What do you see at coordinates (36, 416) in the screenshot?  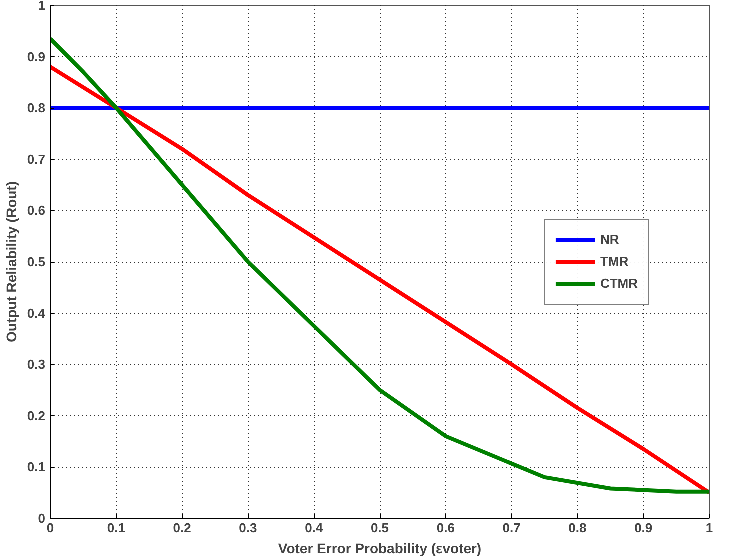 I see `y-tick-label: 0.2` at bounding box center [36, 416].